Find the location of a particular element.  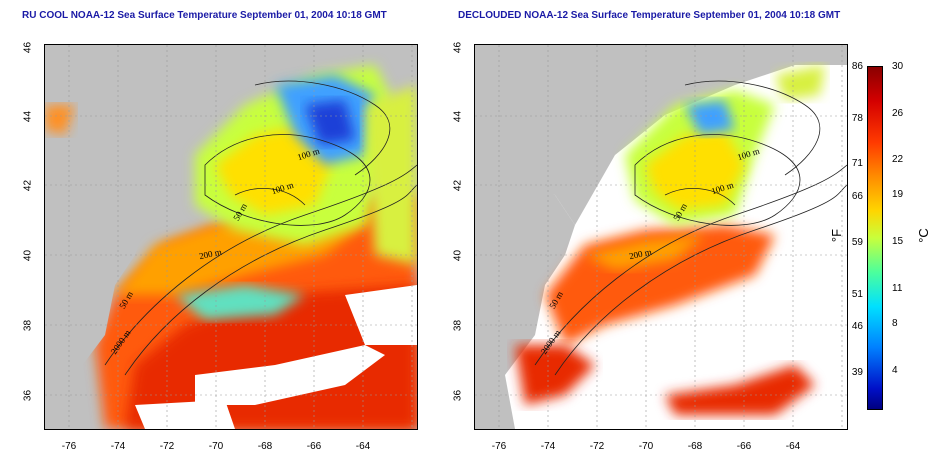

colorbar-c-label: 8 is located at coordinates (895, 323).